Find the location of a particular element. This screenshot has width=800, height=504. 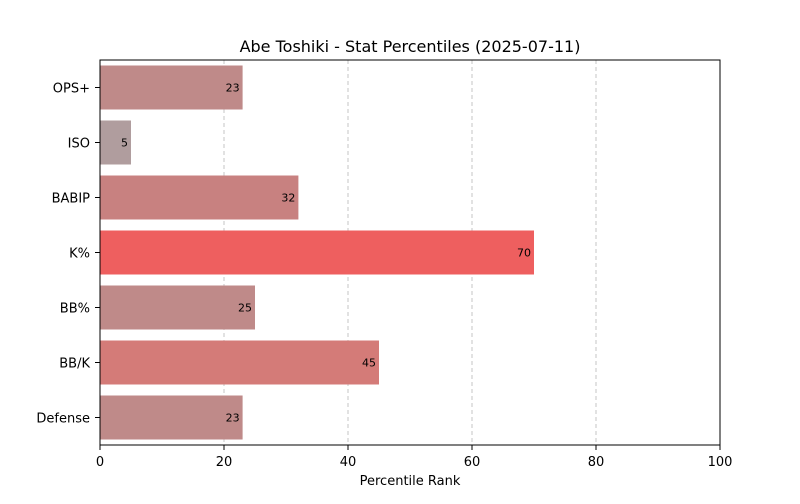

bar-ops- is located at coordinates (171, 87).